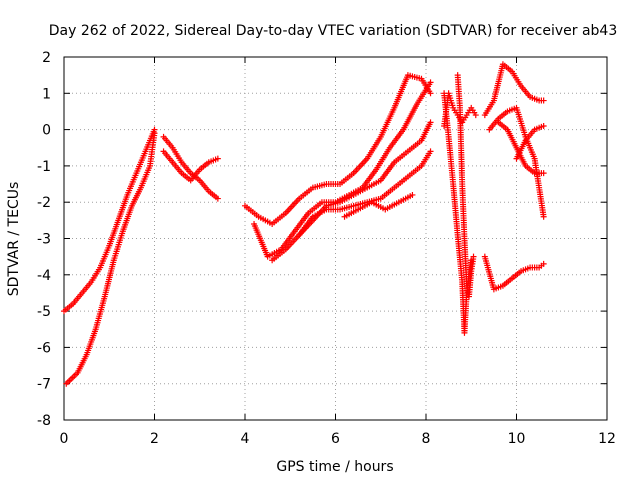 The width and height of the screenshot is (640, 480). Describe the element at coordinates (44, 421) in the screenshot. I see `y-tick-label: -8` at that location.